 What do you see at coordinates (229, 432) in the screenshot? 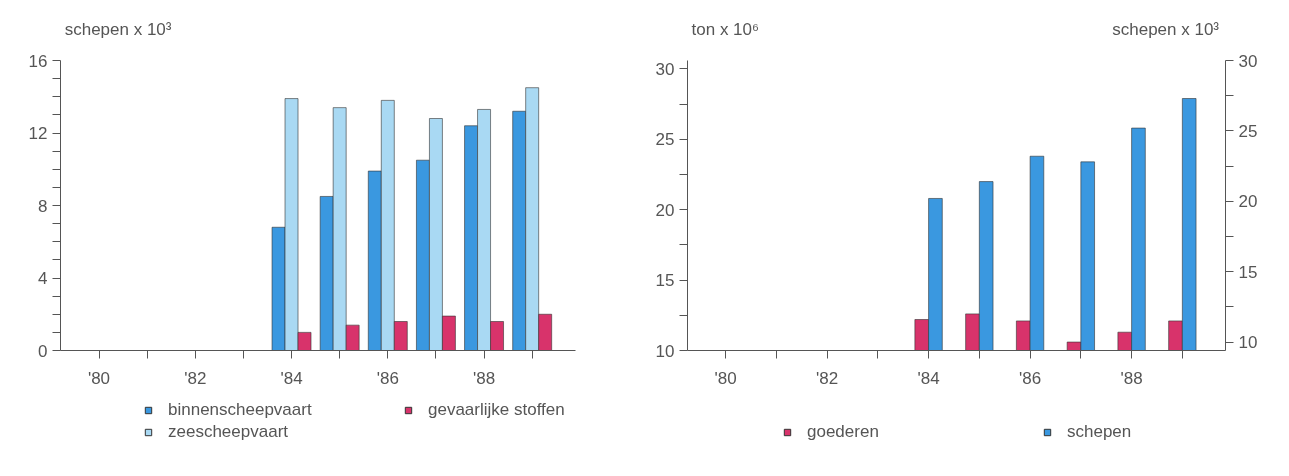
I see `legend-label: zeescheepvaart` at bounding box center [229, 432].